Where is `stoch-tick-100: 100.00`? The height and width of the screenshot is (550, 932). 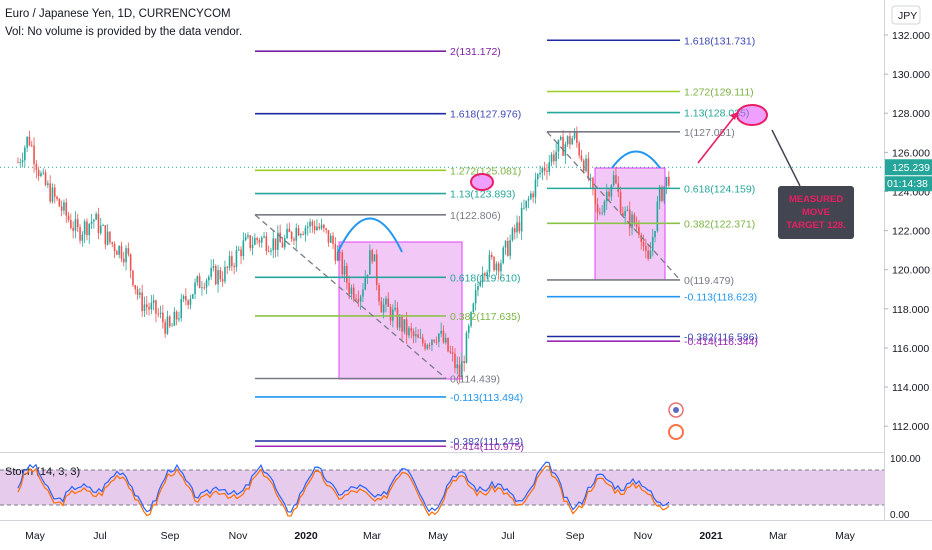
stoch-tick-100: 100.00 is located at coordinates (905, 459).